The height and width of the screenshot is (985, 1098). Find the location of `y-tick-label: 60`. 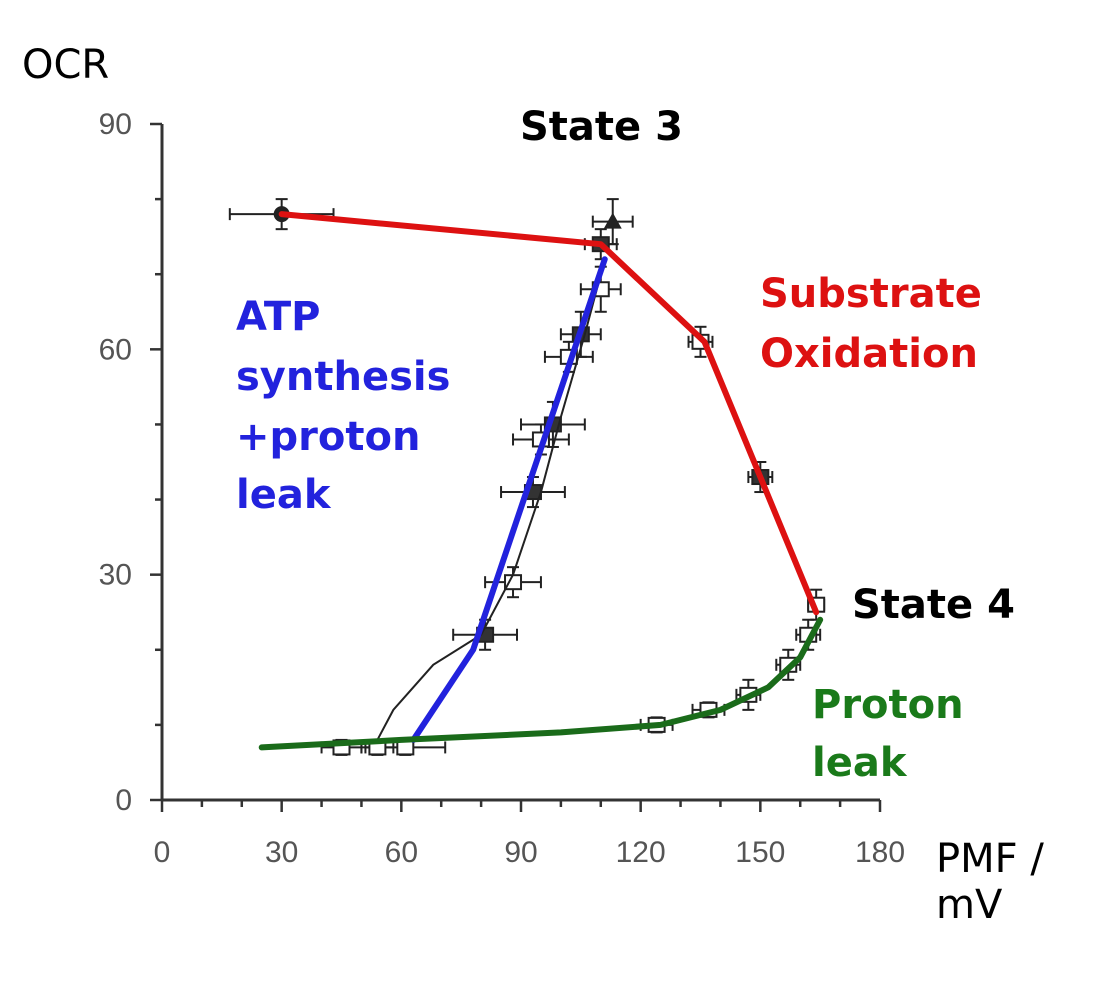

y-tick-label: 60 is located at coordinates (115, 349).